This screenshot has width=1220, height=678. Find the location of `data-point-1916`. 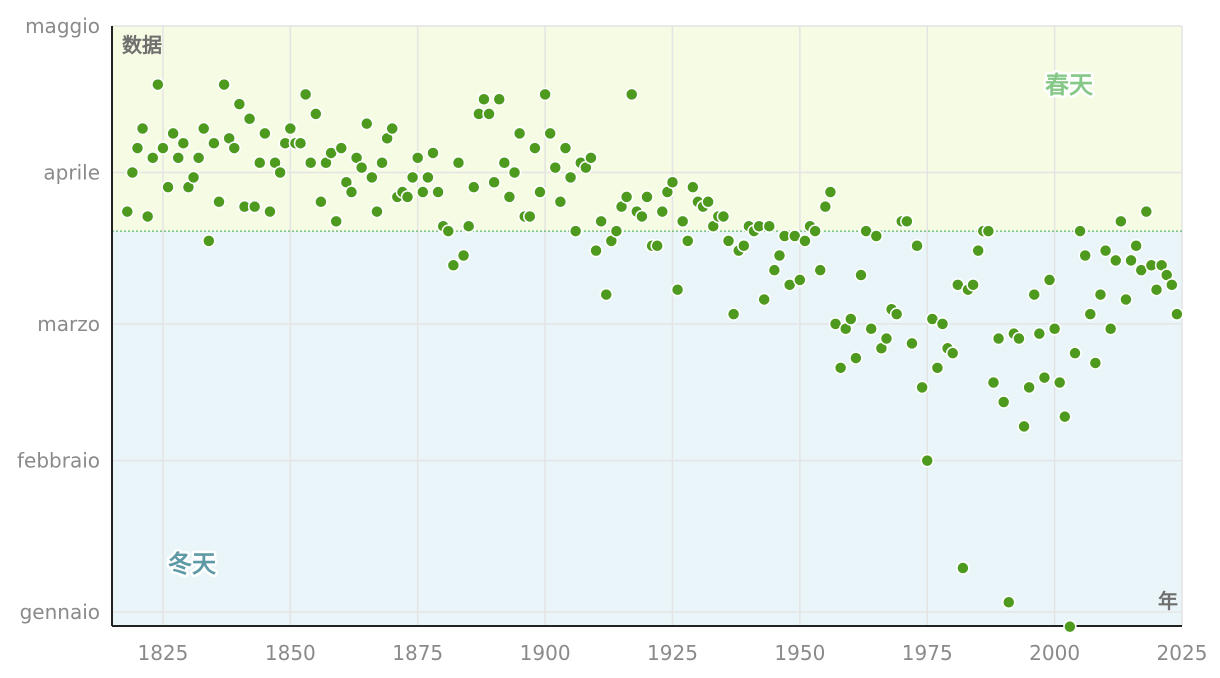

data-point-1916 is located at coordinates (626, 197).